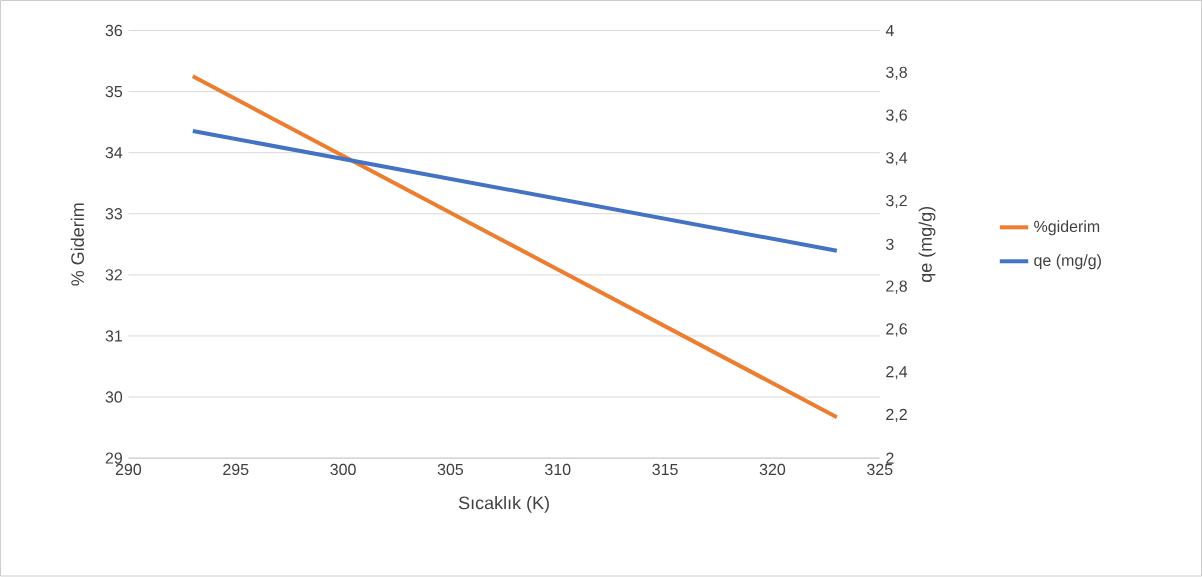 The image size is (1202, 577). What do you see at coordinates (880, 470) in the screenshot?
I see `x-tick-label: 325` at bounding box center [880, 470].